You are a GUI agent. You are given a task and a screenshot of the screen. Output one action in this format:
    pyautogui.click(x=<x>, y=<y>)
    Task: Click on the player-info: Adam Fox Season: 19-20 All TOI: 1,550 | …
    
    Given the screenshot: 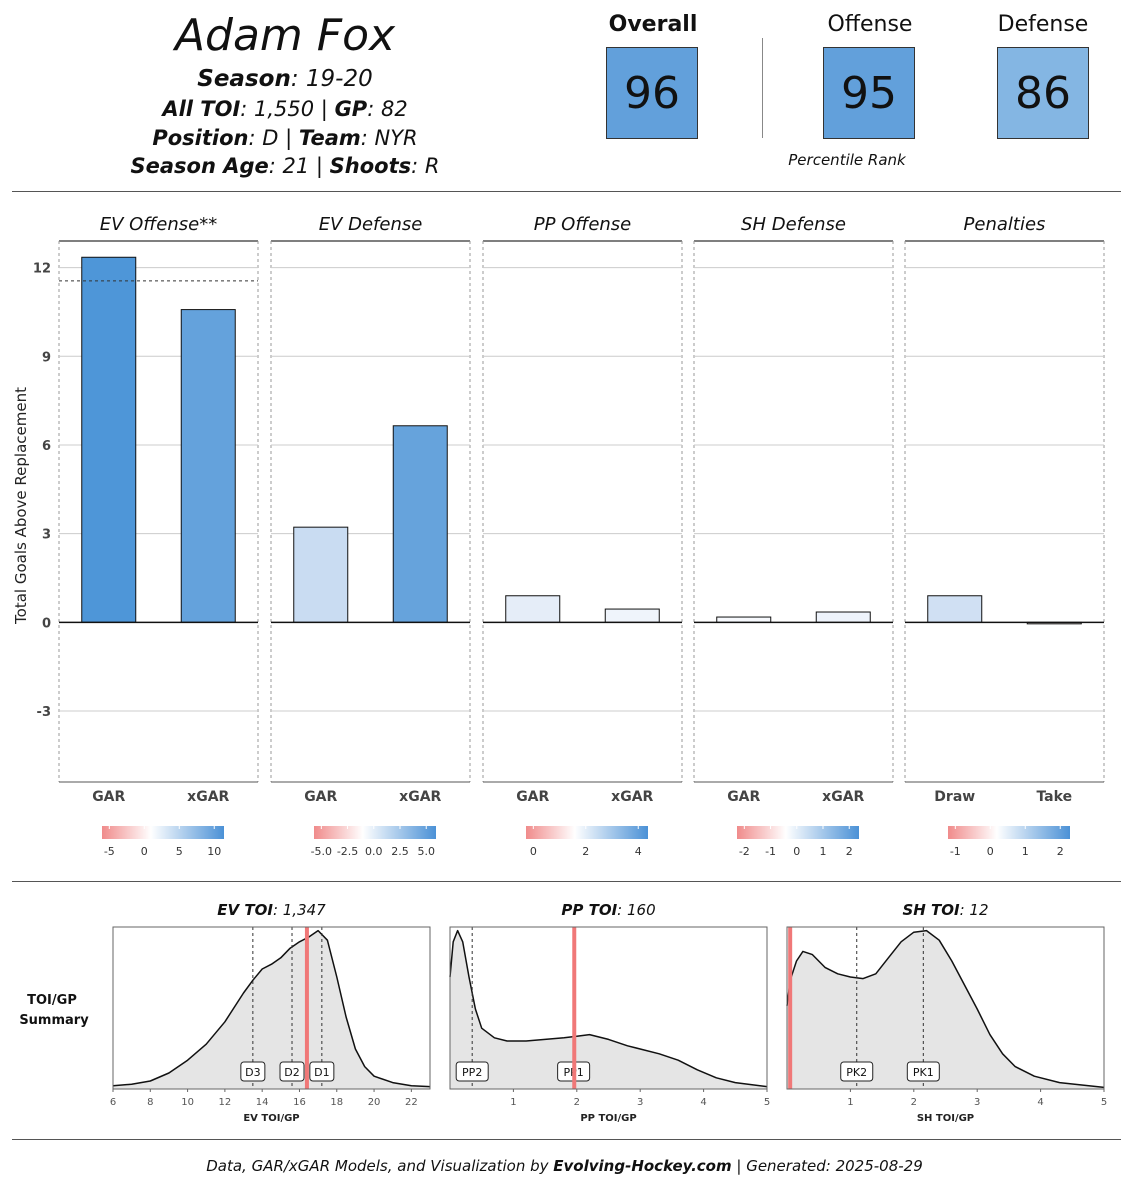 What is the action you would take?
    pyautogui.click(x=285, y=94)
    